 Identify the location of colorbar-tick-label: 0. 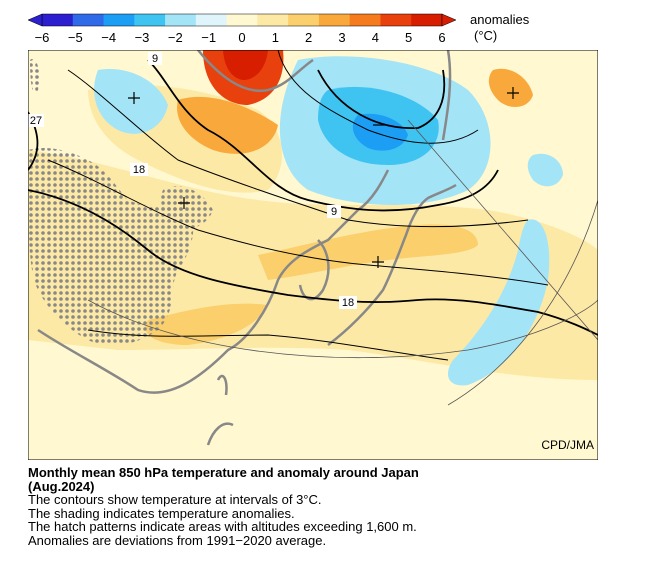
(242, 37).